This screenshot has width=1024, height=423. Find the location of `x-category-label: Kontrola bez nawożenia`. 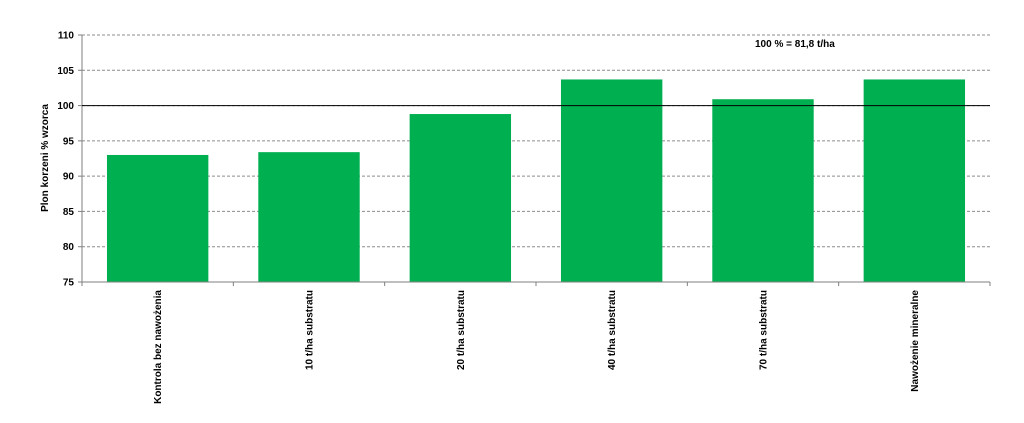

x-category-label: Kontrola bez nawożenia is located at coordinates (158, 347).